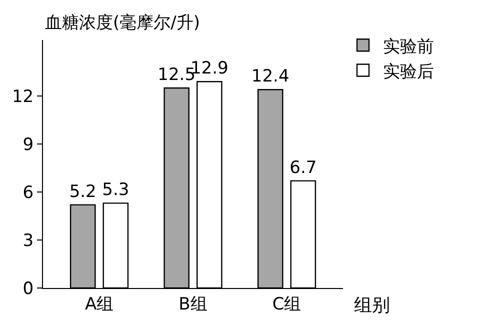 Image resolution: width=493 pixels, height=330 pixels. I want to click on y-tick-label: 6, so click(28, 192).